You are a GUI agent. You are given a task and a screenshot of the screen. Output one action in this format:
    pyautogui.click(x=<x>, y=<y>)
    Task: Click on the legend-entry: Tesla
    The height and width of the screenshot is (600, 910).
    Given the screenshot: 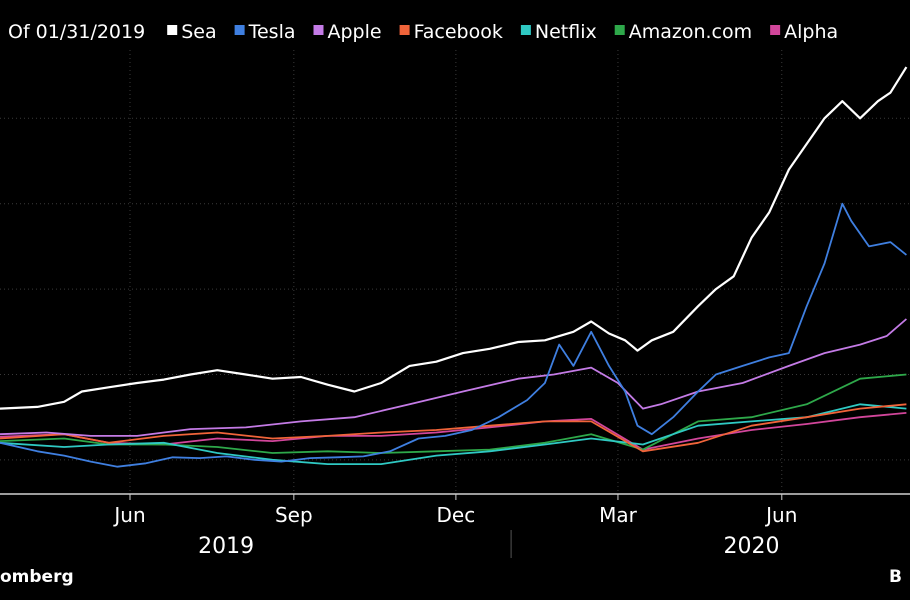 What is the action you would take?
    pyautogui.click(x=272, y=32)
    